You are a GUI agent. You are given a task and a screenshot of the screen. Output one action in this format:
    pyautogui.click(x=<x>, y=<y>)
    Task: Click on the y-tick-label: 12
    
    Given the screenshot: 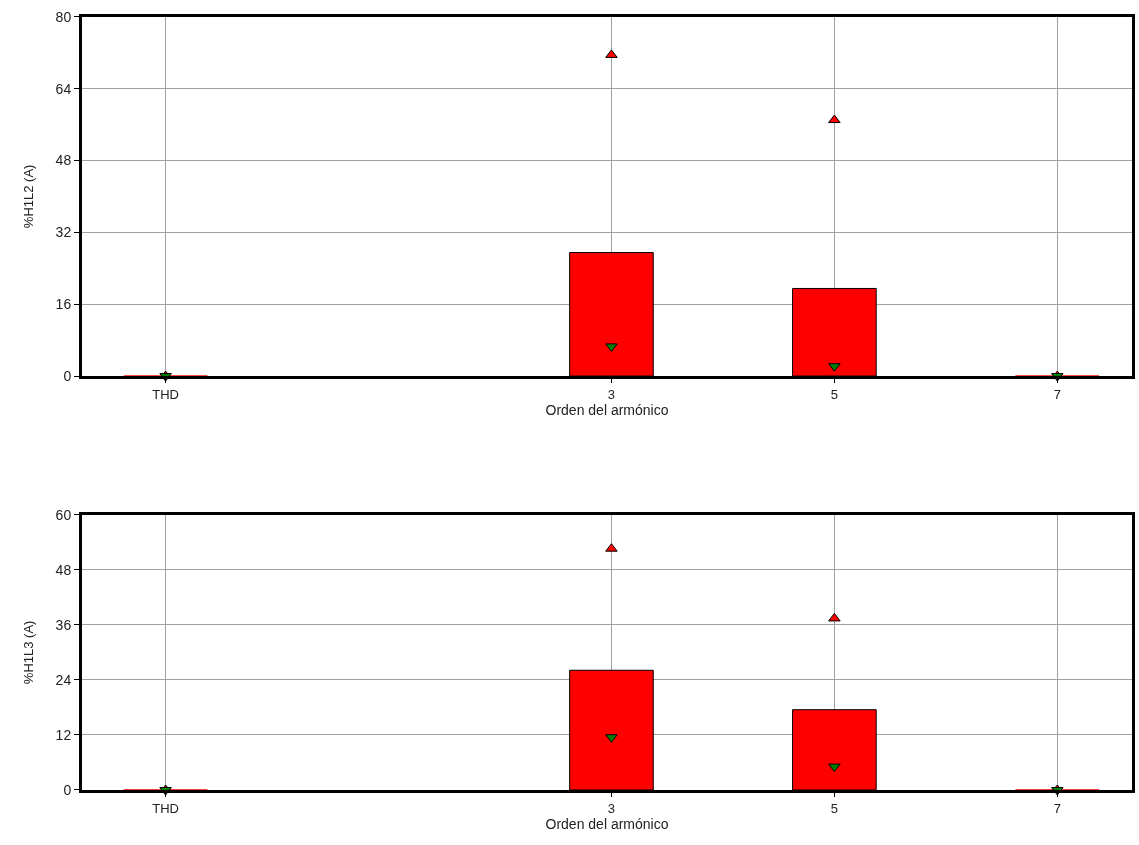 What is the action you would take?
    pyautogui.click(x=63, y=734)
    